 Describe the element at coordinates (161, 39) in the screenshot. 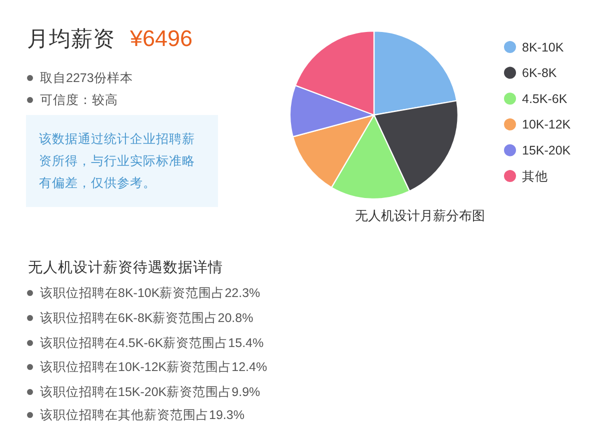

I see `annotation: ¥6496` at that location.